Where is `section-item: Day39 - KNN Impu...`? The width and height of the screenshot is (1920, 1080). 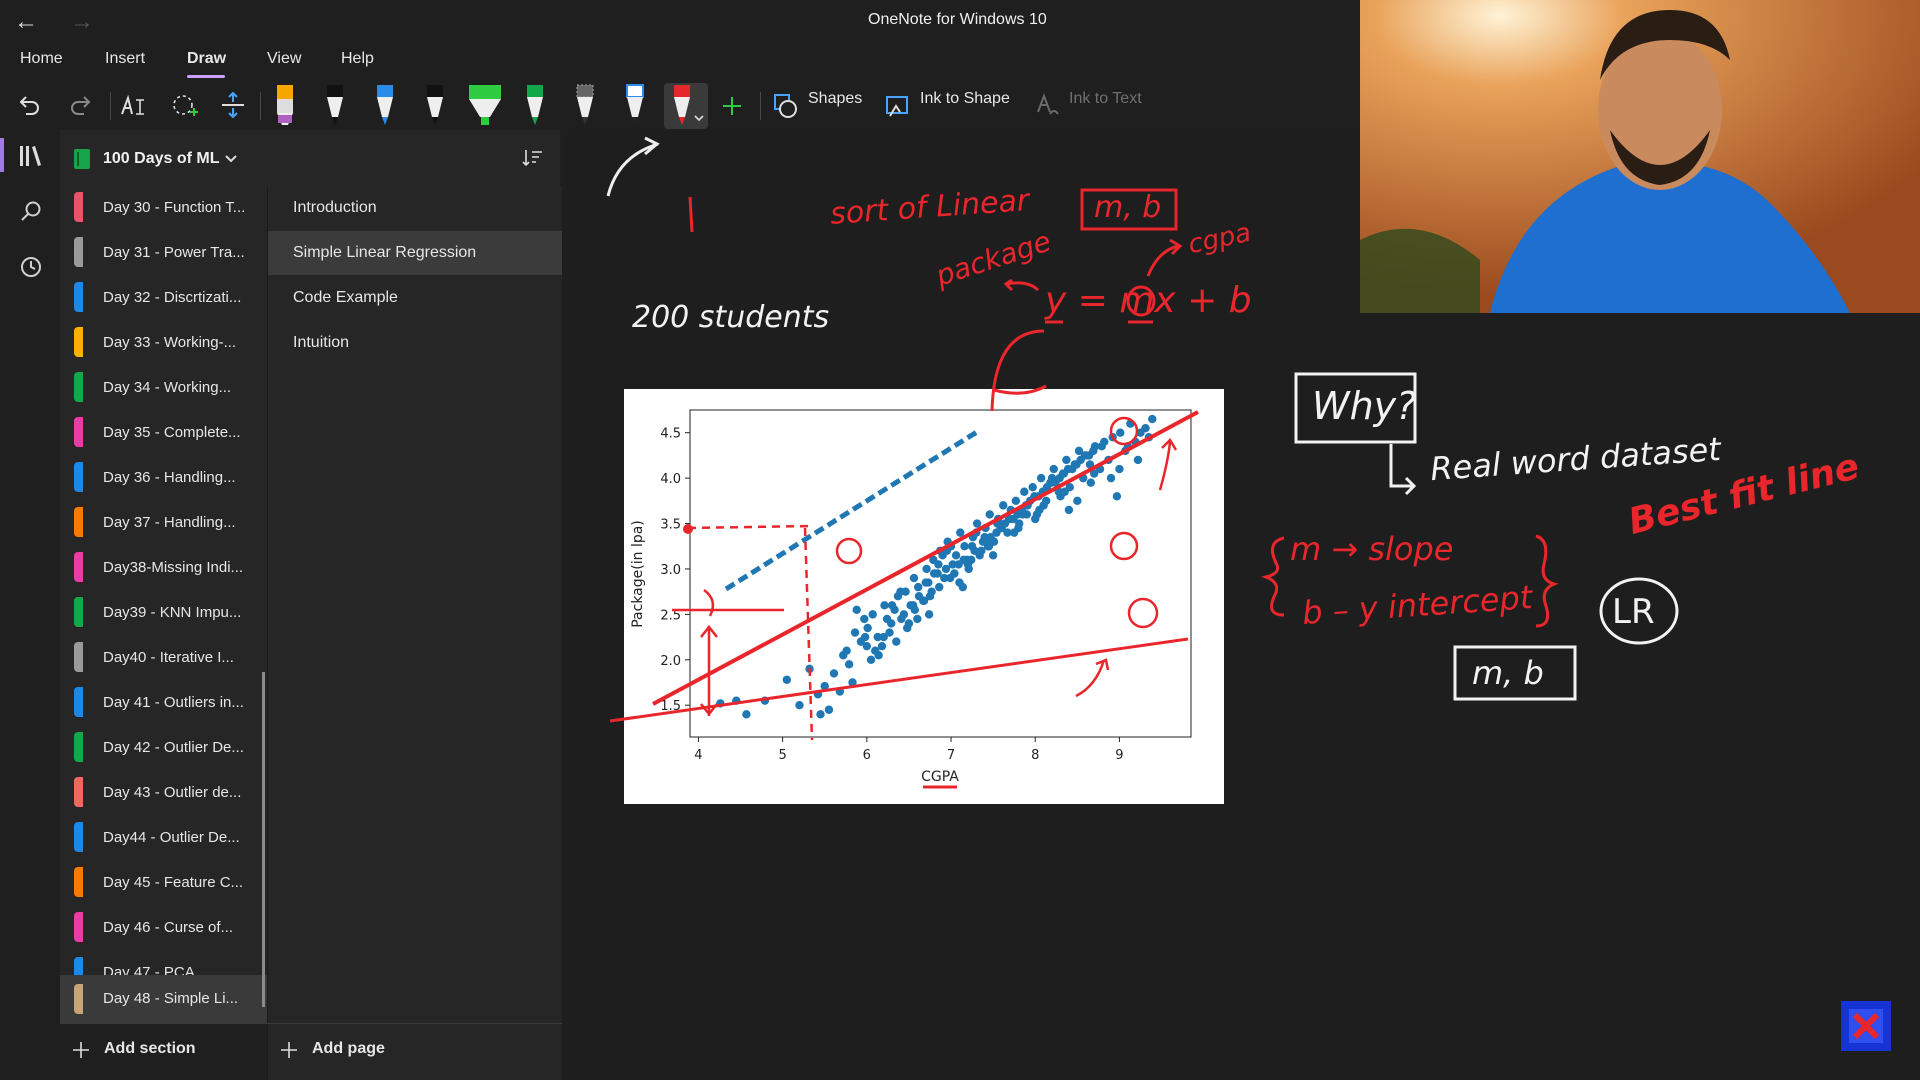 section-item: Day39 - KNN Impu... is located at coordinates (163, 613).